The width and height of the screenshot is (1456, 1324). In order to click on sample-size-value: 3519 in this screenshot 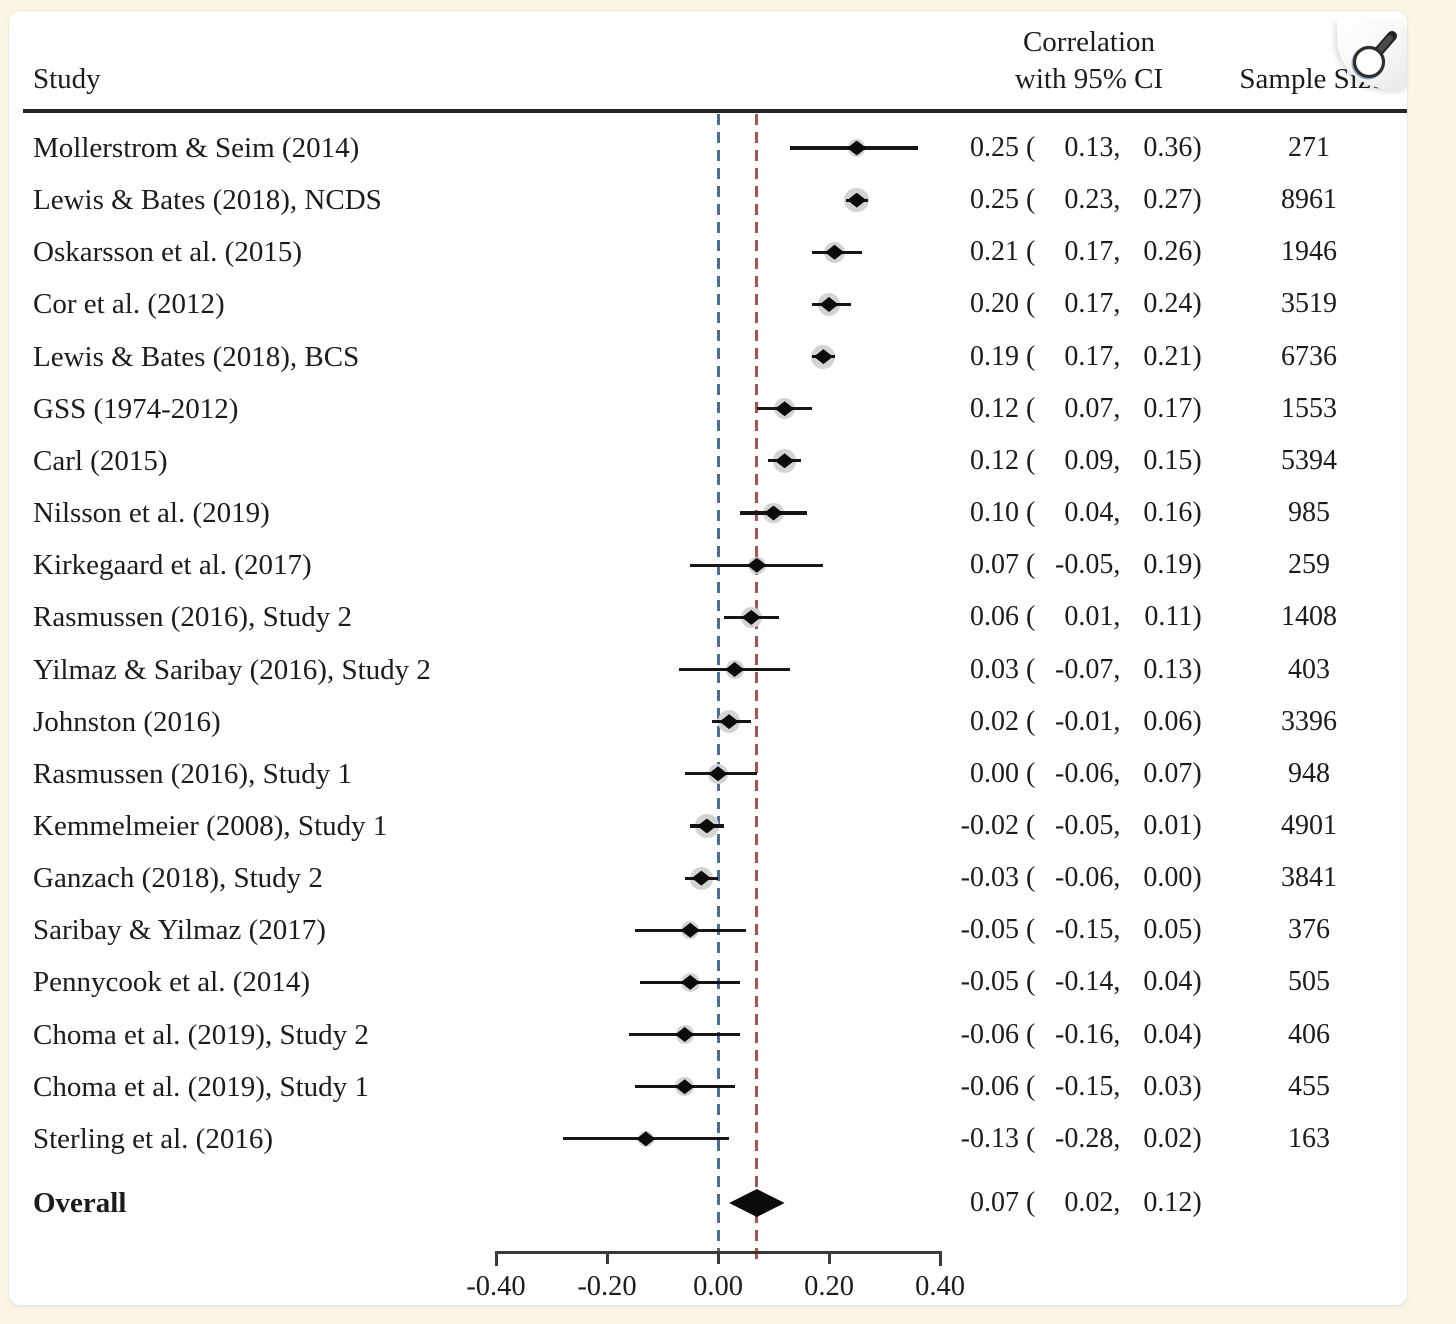, I will do `click(1309, 304)`.